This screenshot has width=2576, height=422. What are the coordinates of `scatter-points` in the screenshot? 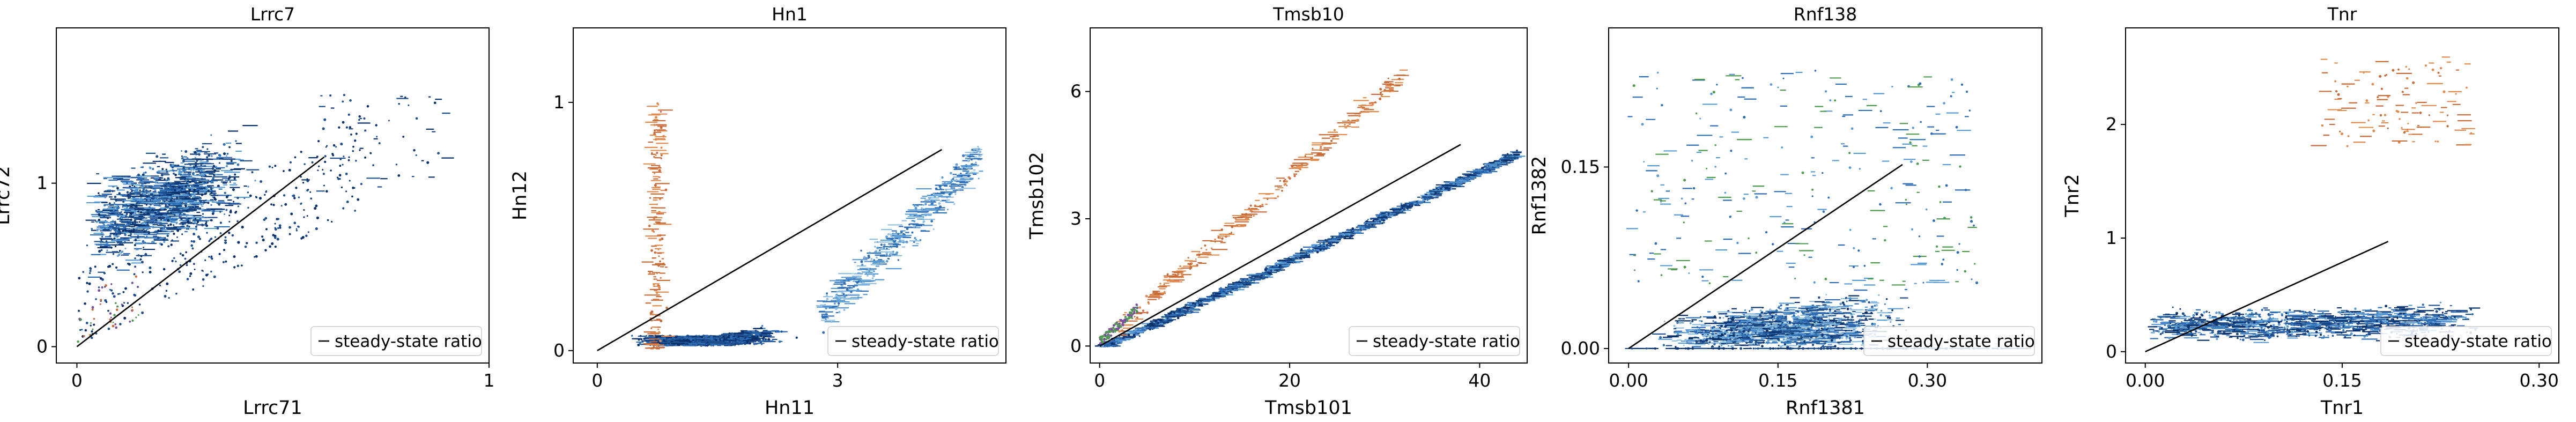 It's located at (807, 226).